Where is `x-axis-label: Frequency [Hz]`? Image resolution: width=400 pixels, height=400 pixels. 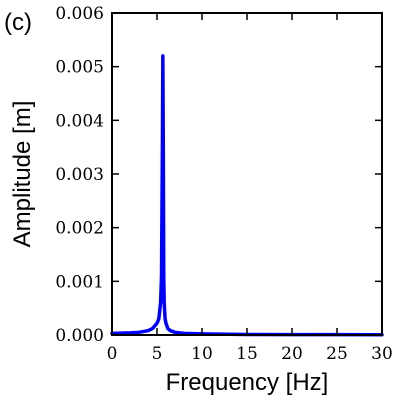 x-axis-label: Frequency [Hz] is located at coordinates (247, 382).